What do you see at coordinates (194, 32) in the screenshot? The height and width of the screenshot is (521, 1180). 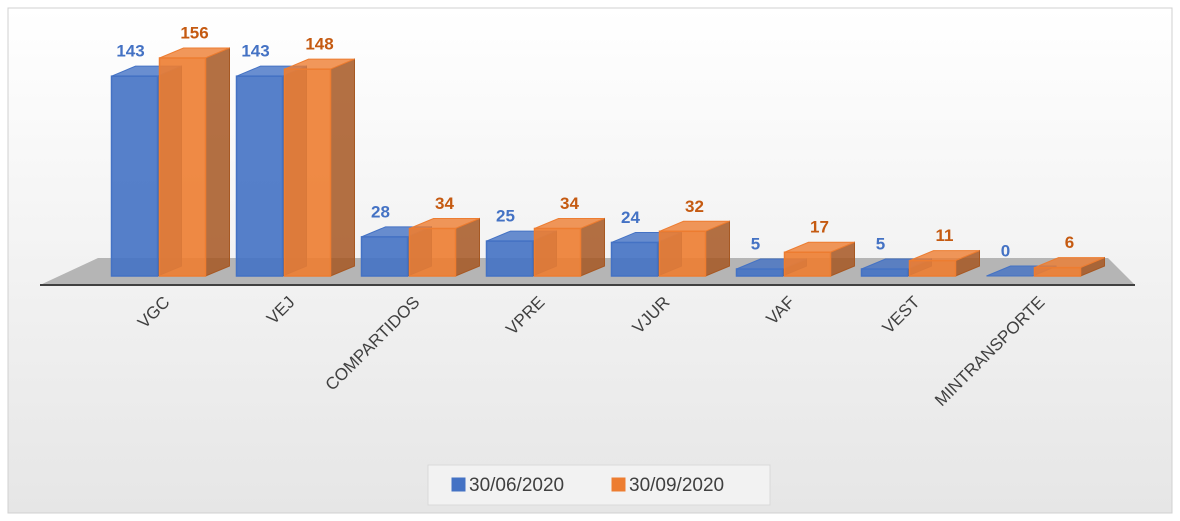 I see `data-label: 156` at bounding box center [194, 32].